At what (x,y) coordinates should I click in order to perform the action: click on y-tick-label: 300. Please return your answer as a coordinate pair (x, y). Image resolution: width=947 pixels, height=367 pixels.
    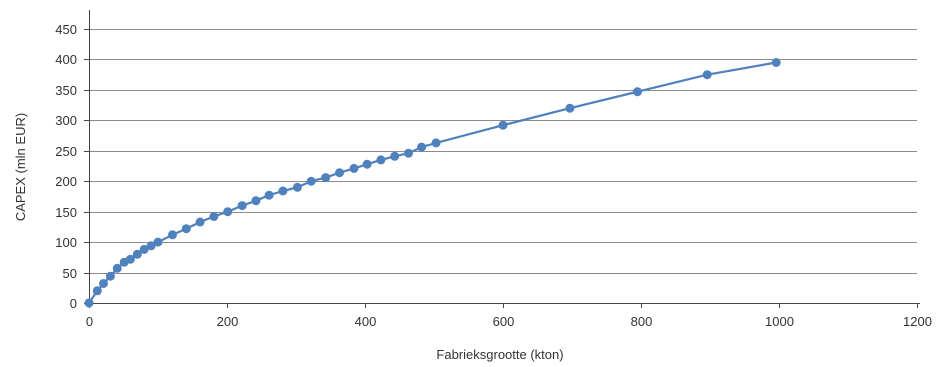
    Looking at the image, I should click on (66, 120).